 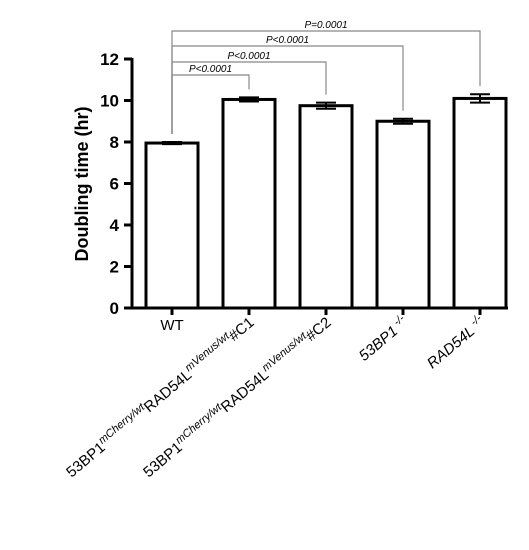 I want to click on p-value-label: P=0.0001, so click(x=325, y=25).